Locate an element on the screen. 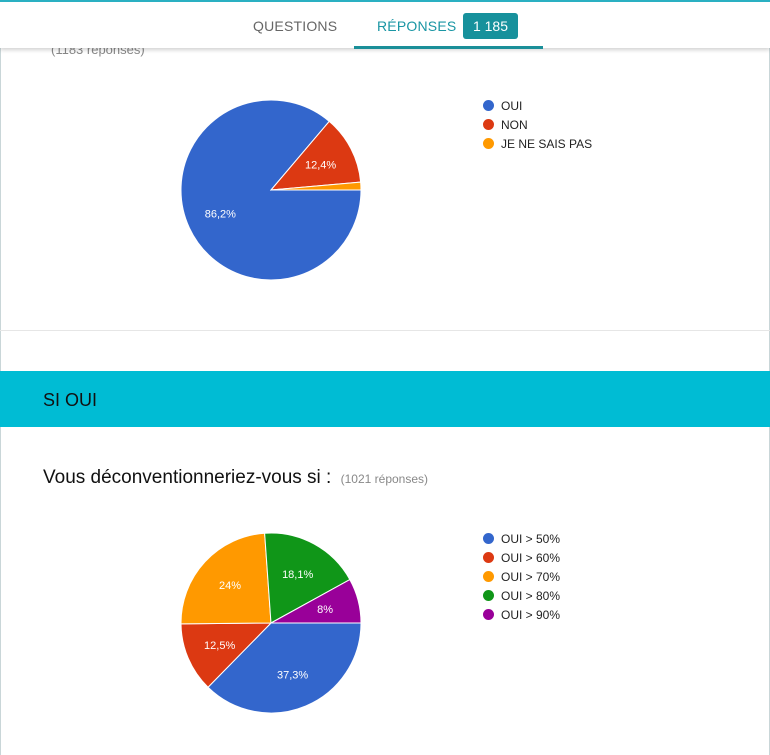 This screenshot has height=755, width=770. pie-slice-label: 86,2% is located at coordinates (220, 214).